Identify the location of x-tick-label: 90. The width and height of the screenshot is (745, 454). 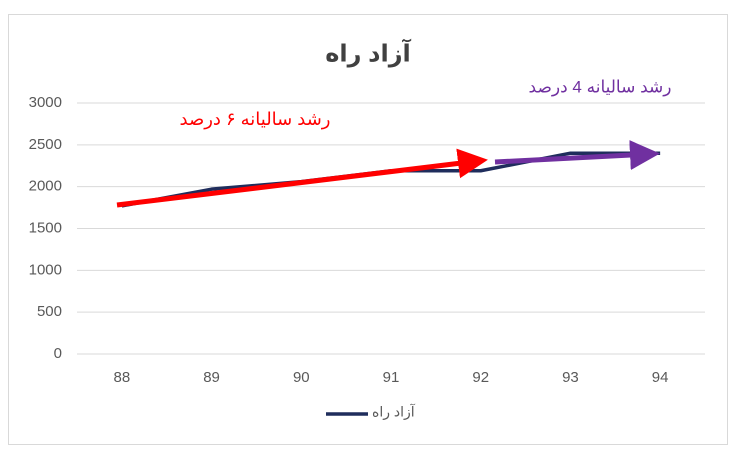
(301, 377).